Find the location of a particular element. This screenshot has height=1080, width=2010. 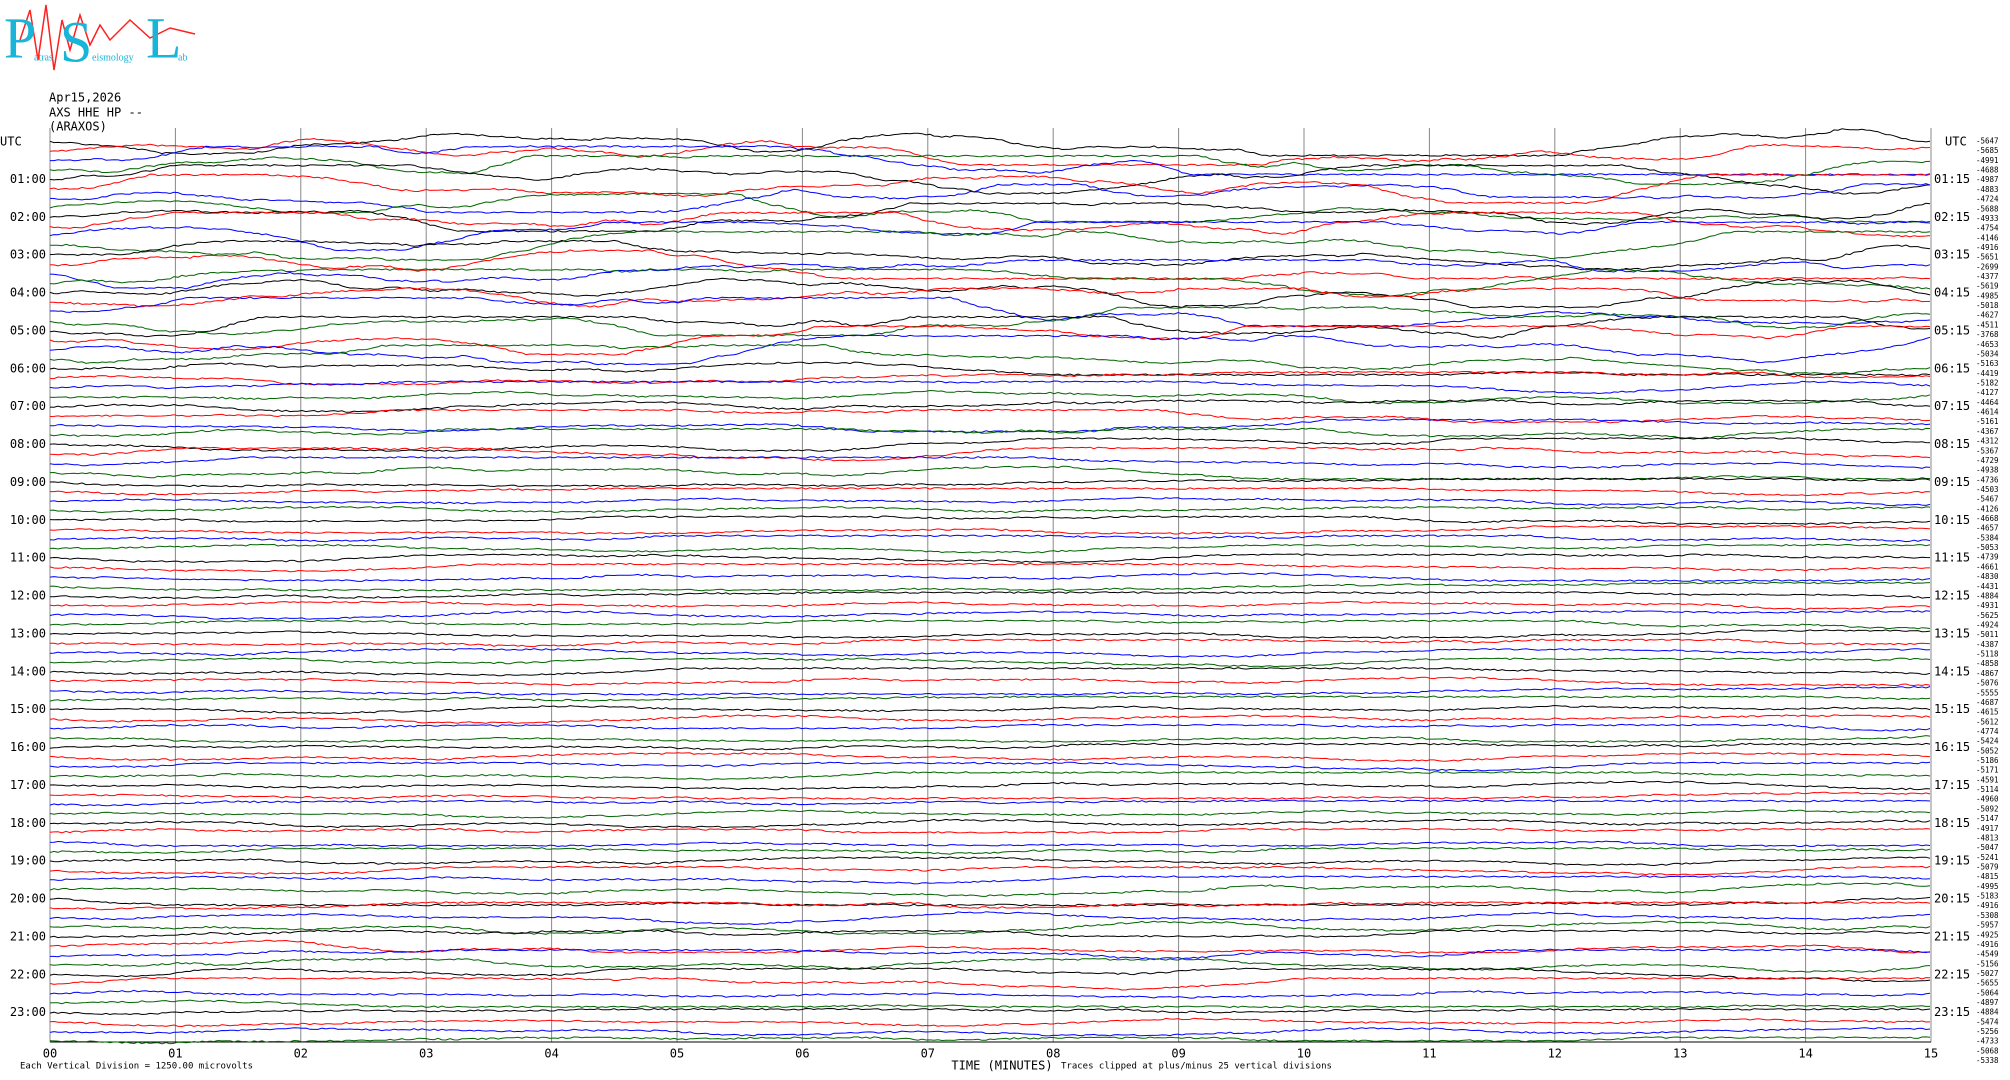

hour-label-left: 17:00 is located at coordinates (28, 785).